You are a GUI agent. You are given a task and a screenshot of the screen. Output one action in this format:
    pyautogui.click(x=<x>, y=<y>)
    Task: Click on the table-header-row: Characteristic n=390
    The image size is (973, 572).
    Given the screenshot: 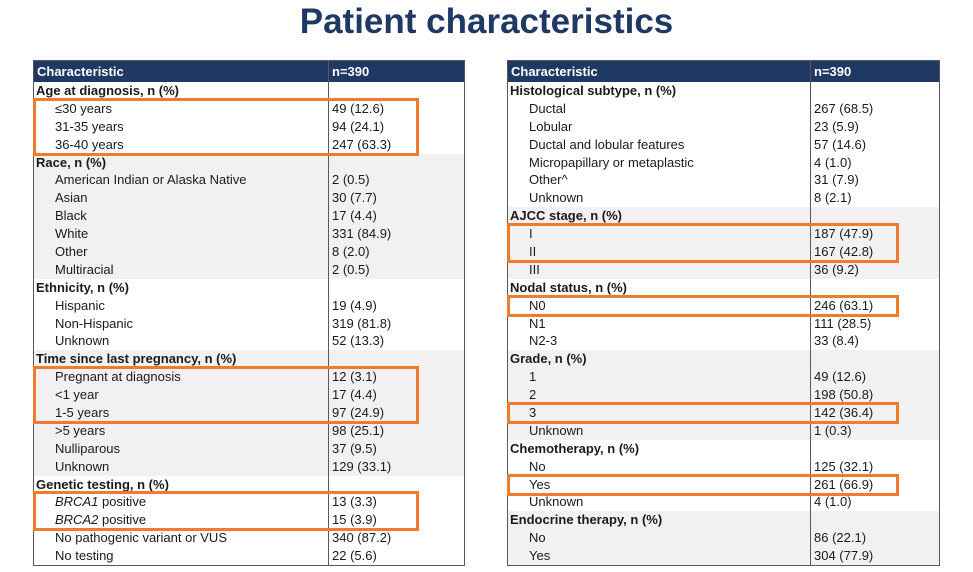 What is the action you would take?
    pyautogui.click(x=723, y=71)
    